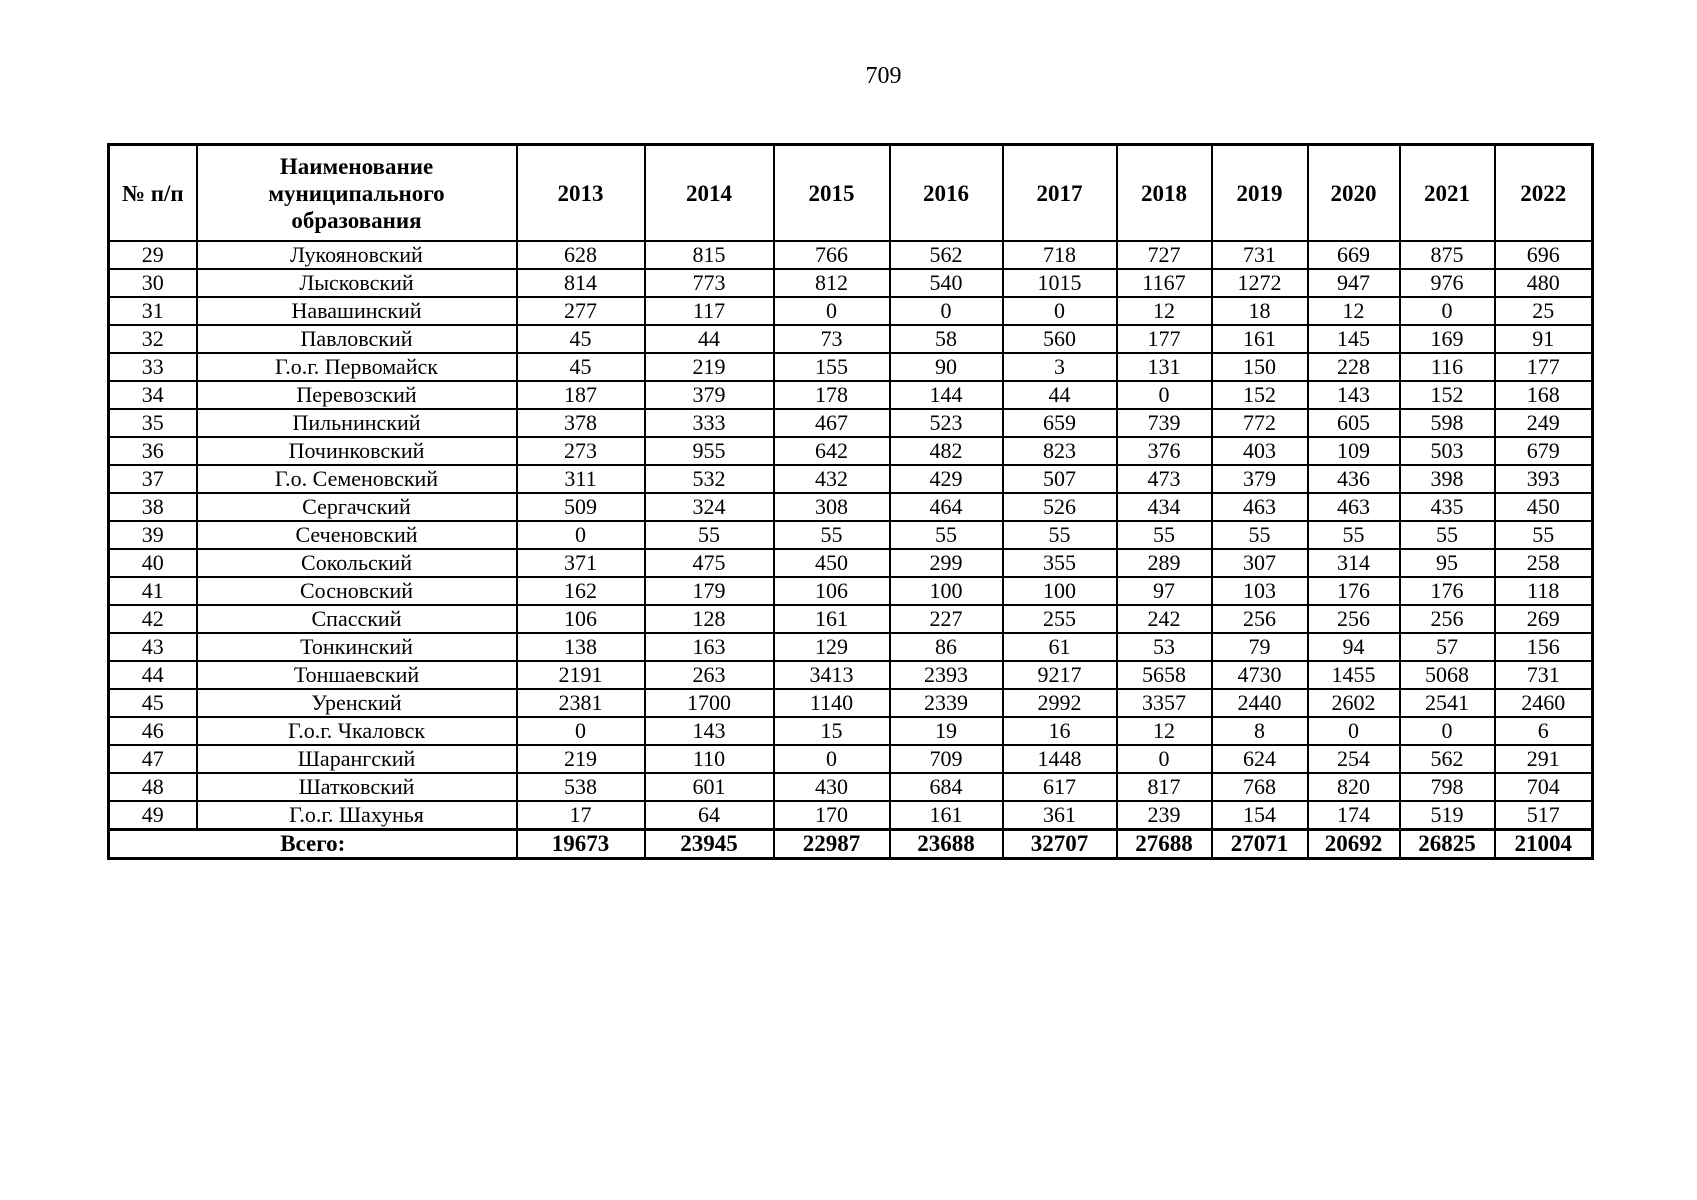 The height and width of the screenshot is (1200, 1697). Describe the element at coordinates (1543, 815) in the screenshot. I see `row-value: 517` at that location.